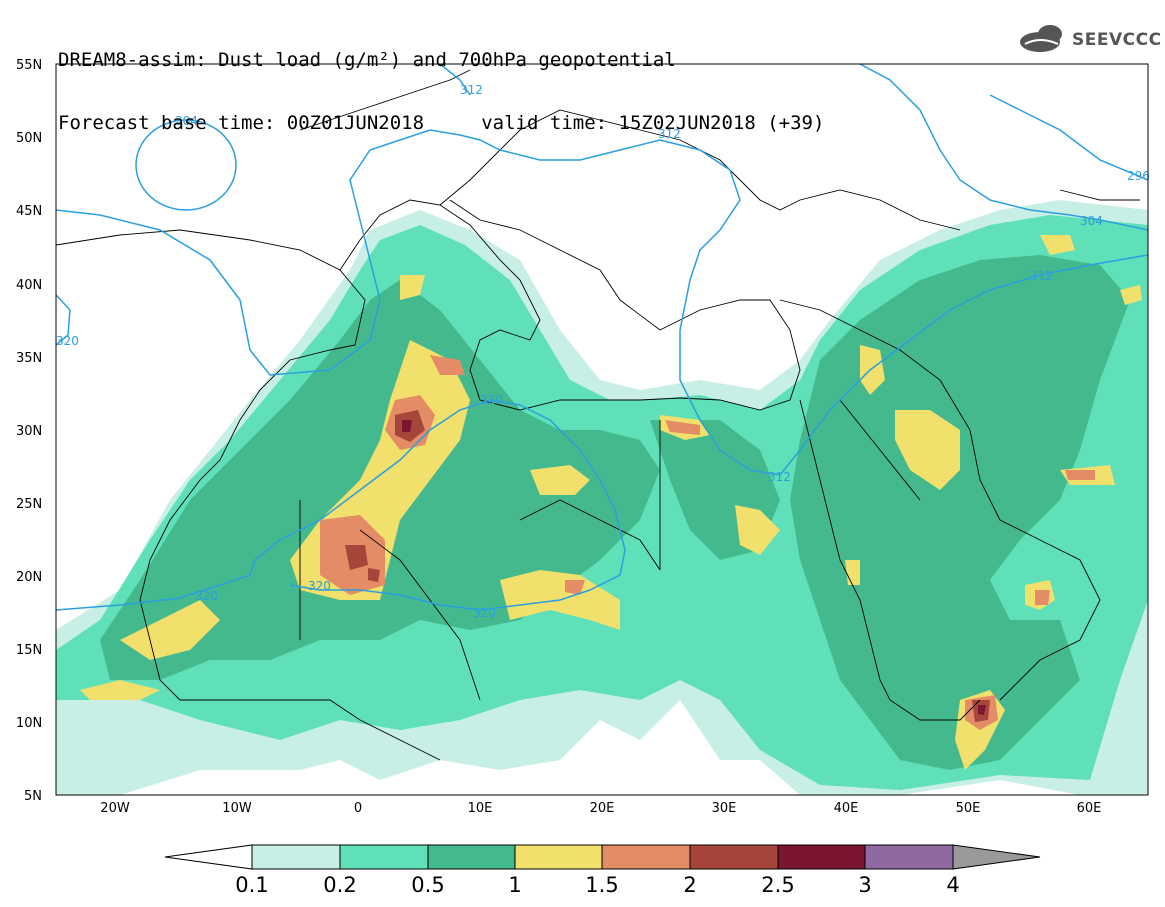 The height and width of the screenshot is (907, 1165). I want to click on lat-label: 25N, so click(29, 504).